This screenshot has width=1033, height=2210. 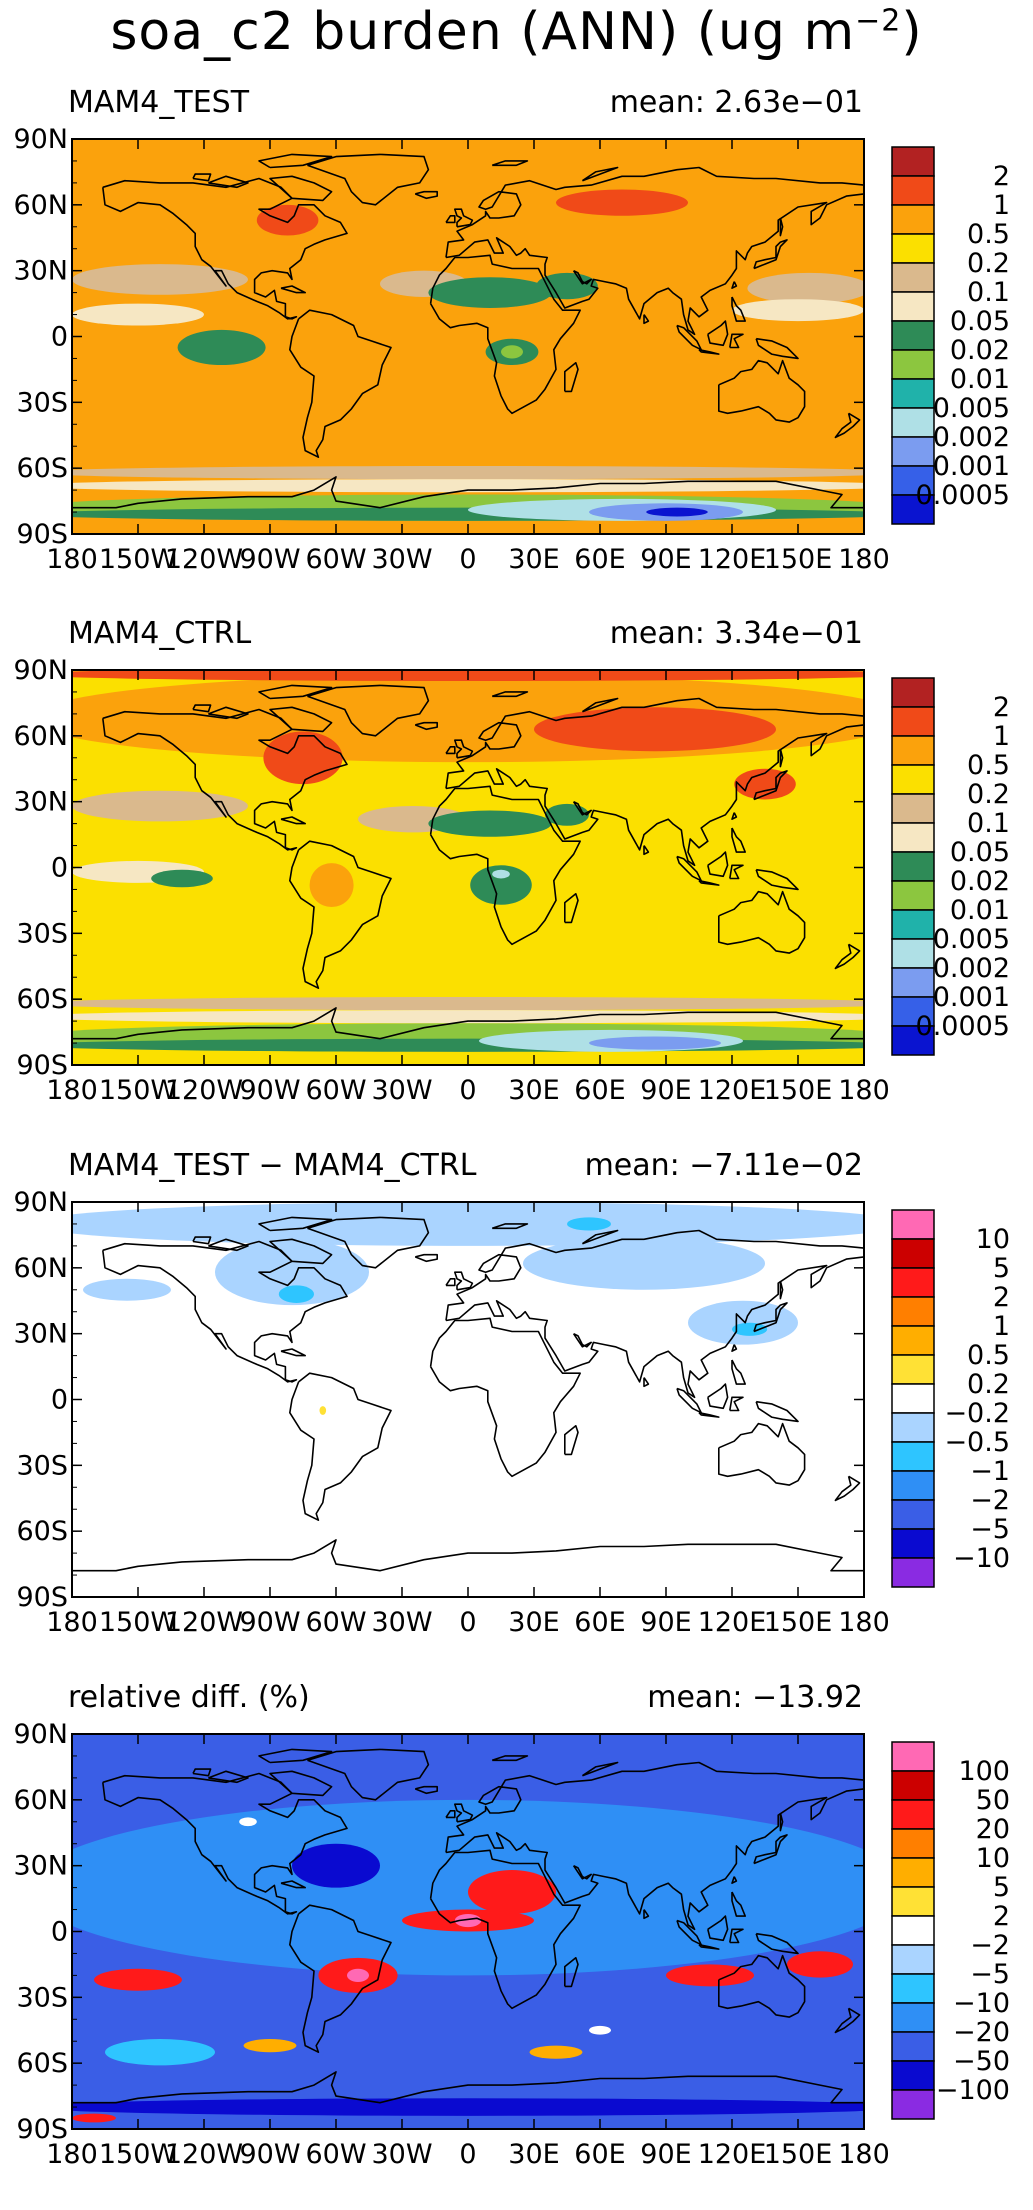 I want to click on coastline-sri-lanka, so click(x=646, y=1382).